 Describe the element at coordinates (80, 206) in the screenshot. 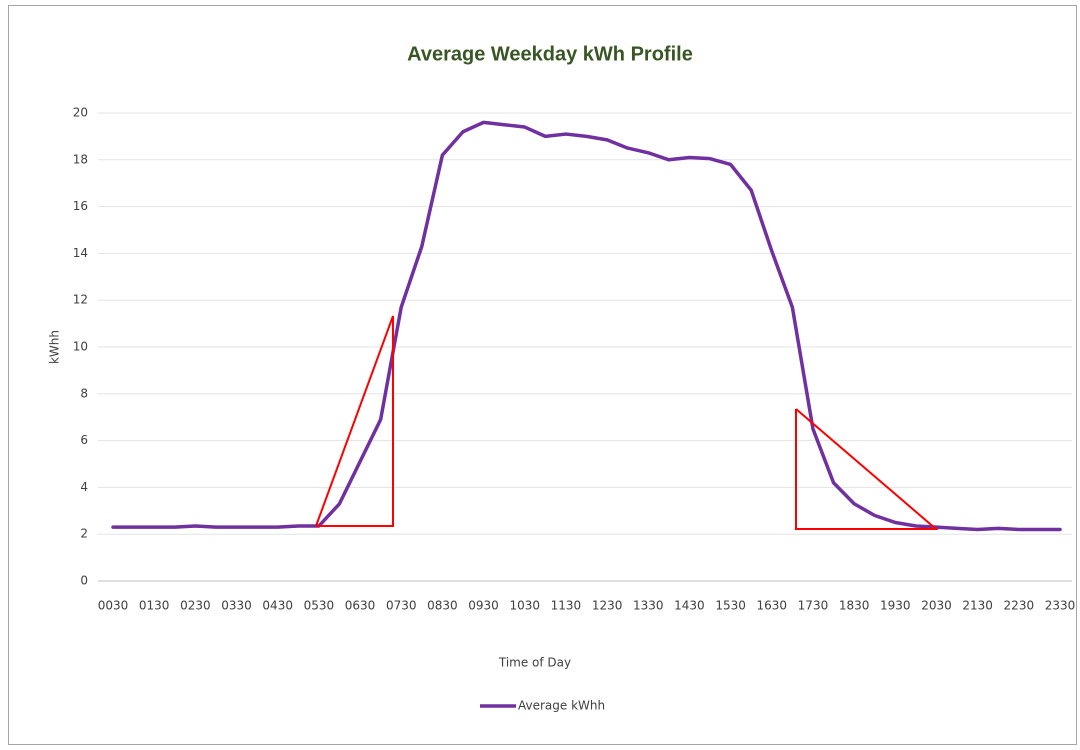

I see `y-tick-label: 16` at that location.